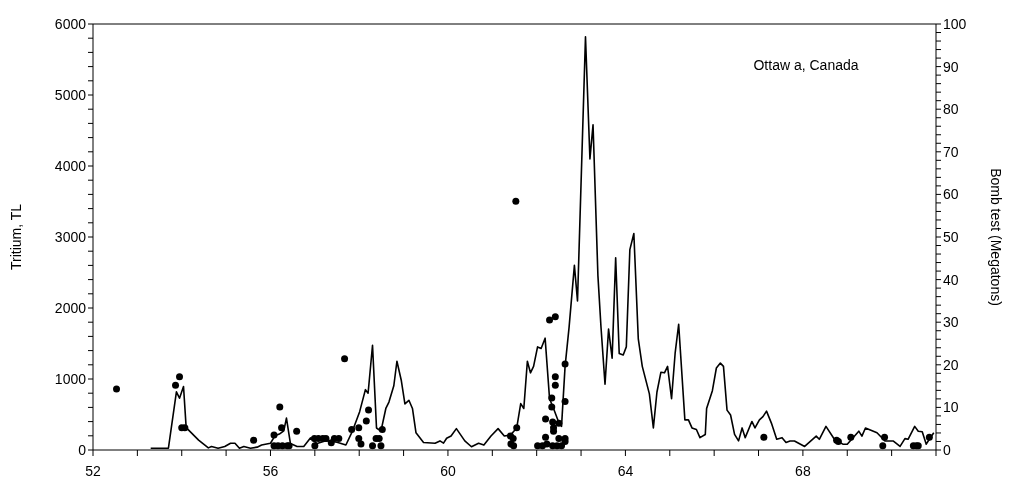 The width and height of the screenshot is (1010, 502). Describe the element at coordinates (70, 94) in the screenshot. I see `y-tick-label: 5000` at that location.